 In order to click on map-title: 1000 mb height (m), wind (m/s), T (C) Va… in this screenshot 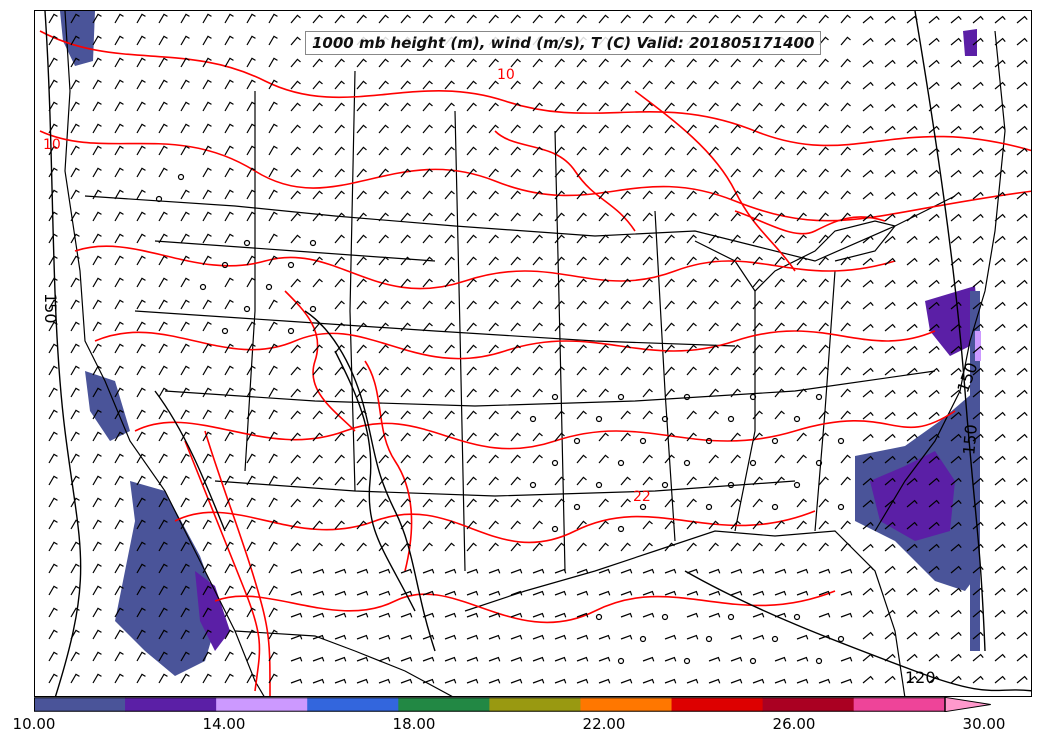, I will do `click(563, 43)`.